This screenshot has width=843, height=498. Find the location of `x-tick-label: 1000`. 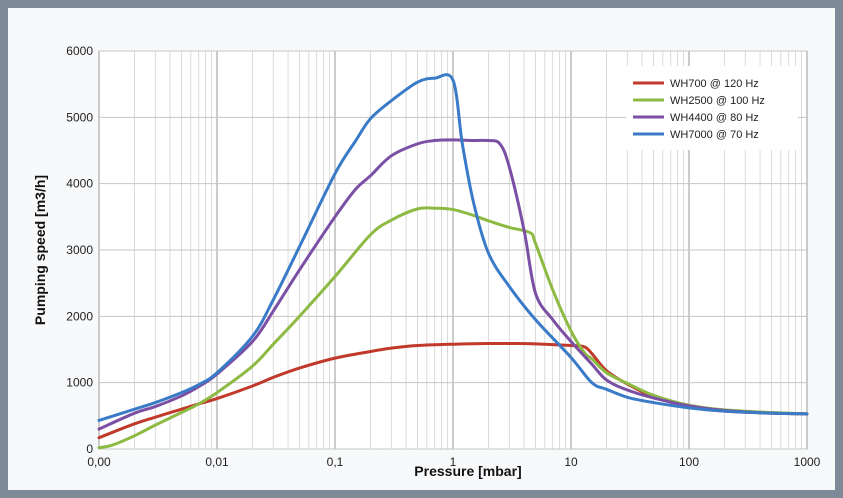

x-tick-label: 1000 is located at coordinates (807, 462).